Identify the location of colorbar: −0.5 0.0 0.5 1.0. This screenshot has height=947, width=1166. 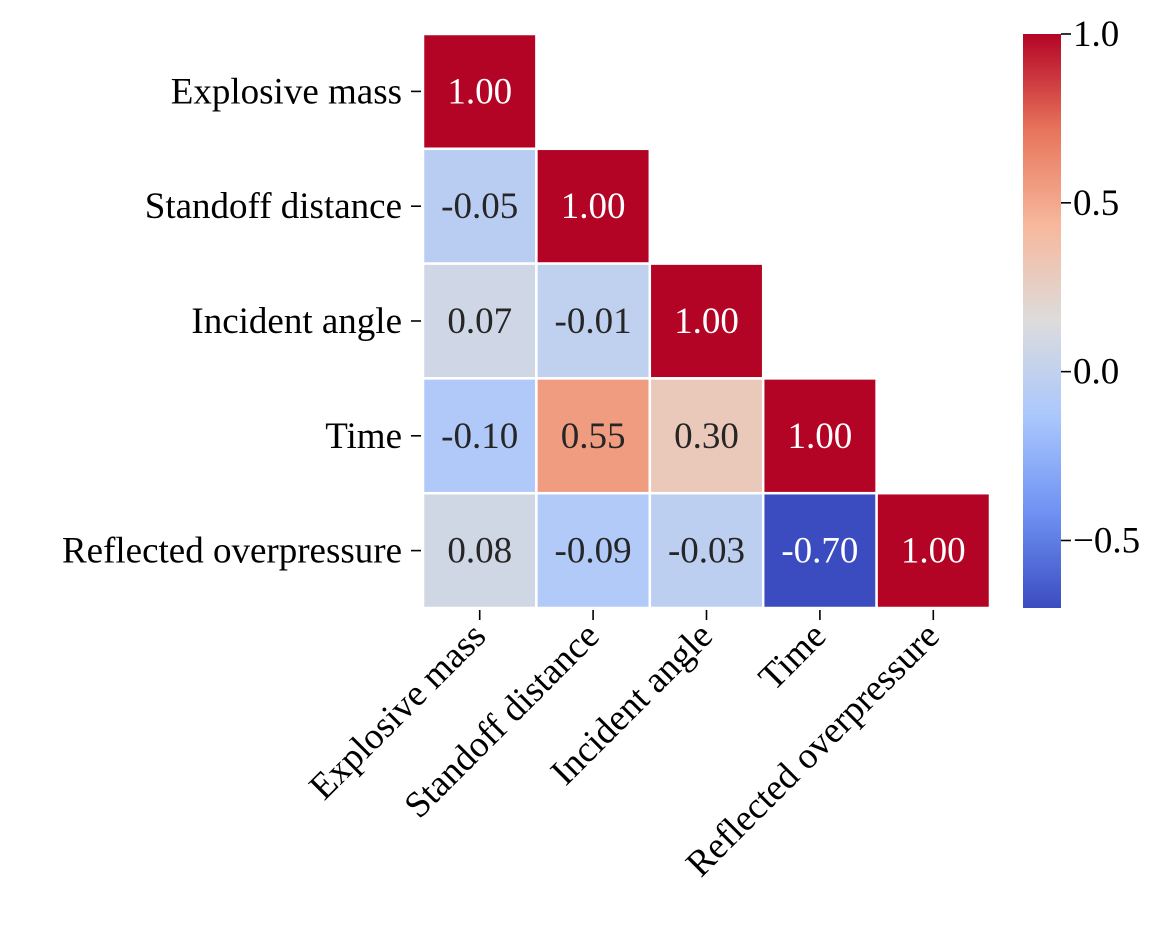
(1081, 311).